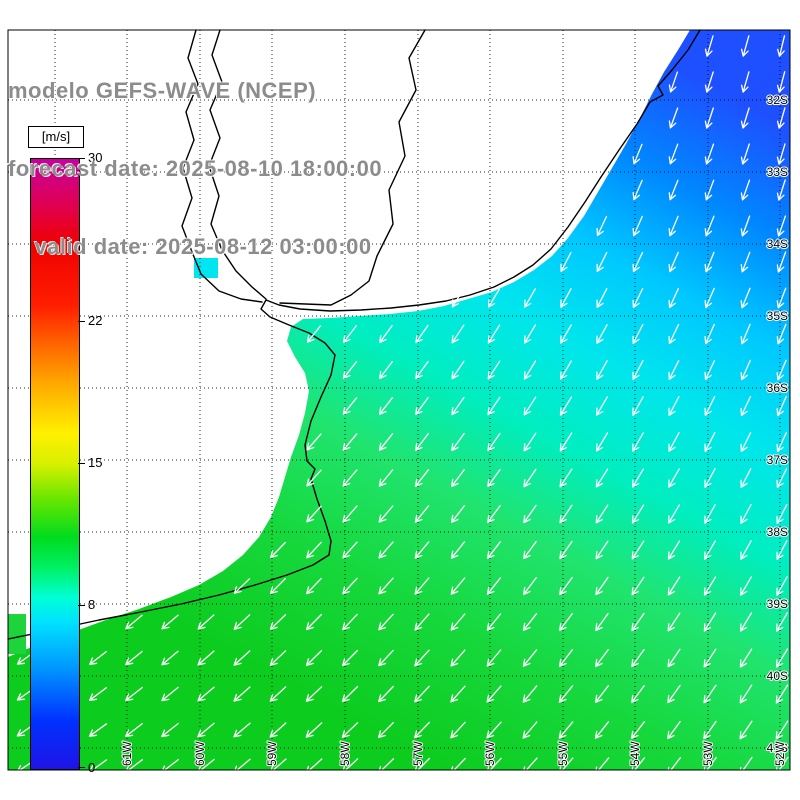 The height and width of the screenshot is (800, 800). I want to click on forecast-date: forecast date: 2025-08-10 18:00:00, so click(195, 168).